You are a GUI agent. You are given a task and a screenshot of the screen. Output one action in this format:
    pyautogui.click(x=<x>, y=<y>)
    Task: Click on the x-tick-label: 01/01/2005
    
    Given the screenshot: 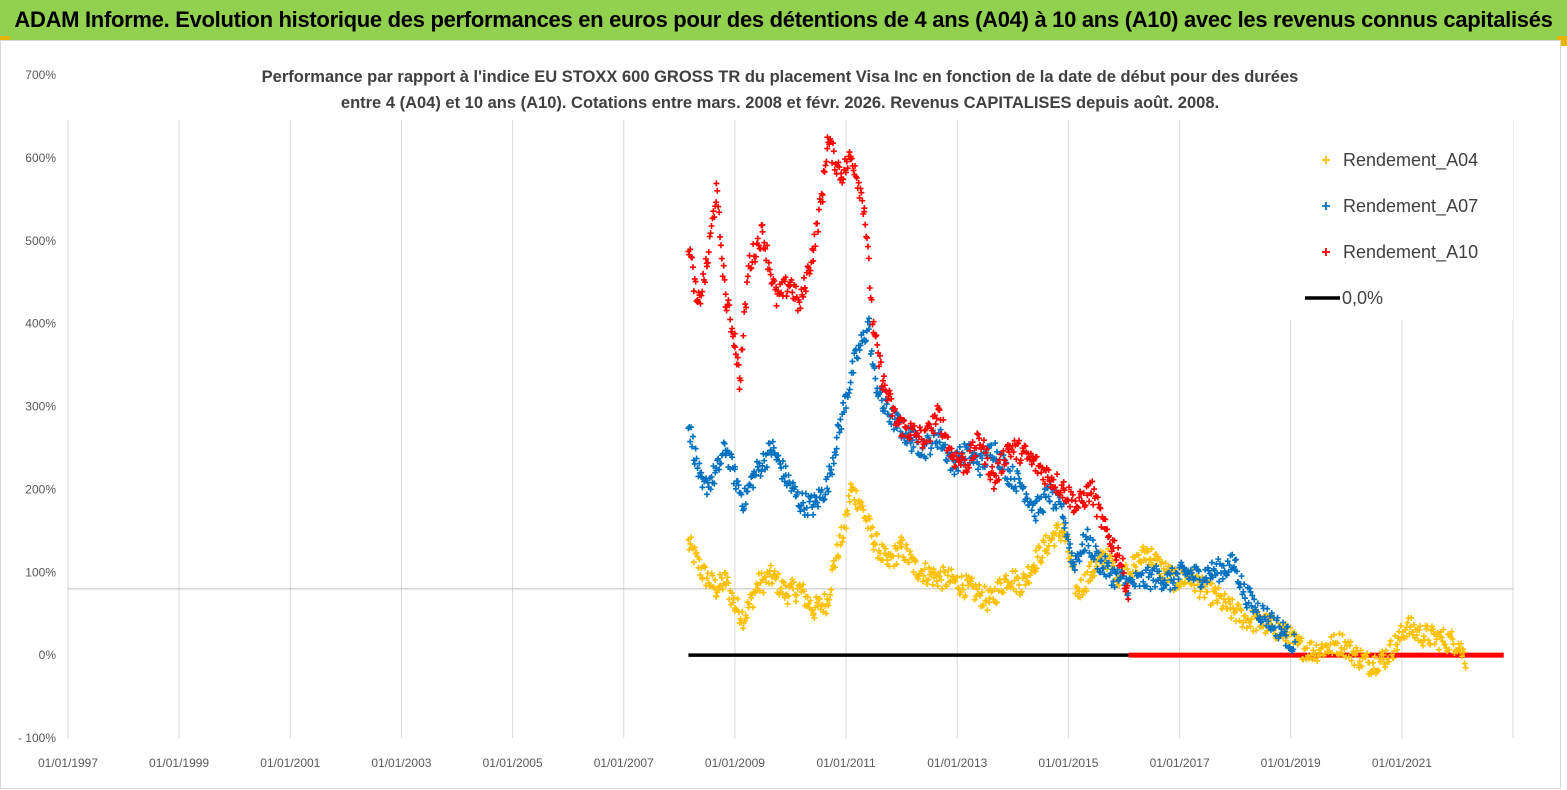 What is the action you would take?
    pyautogui.click(x=513, y=763)
    